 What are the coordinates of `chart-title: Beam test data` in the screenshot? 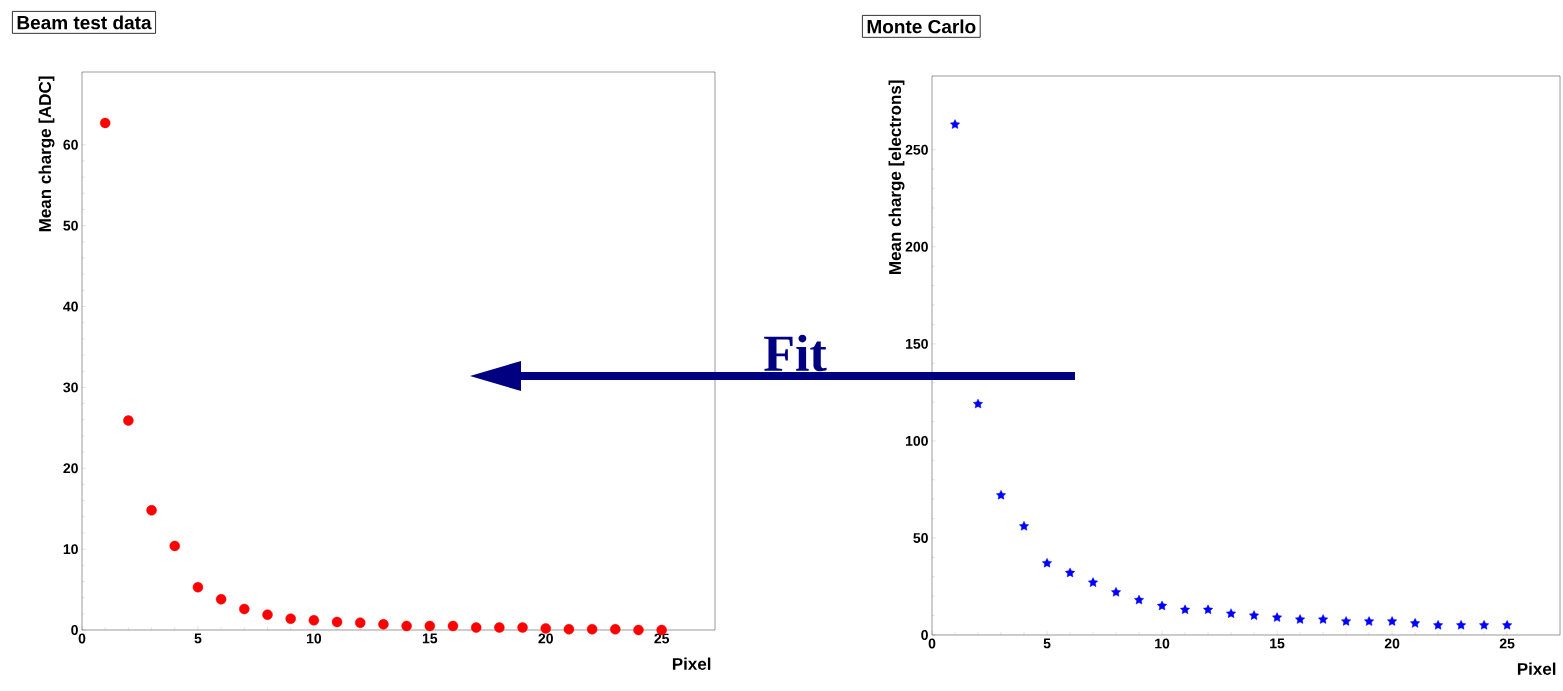 It's located at (84, 22).